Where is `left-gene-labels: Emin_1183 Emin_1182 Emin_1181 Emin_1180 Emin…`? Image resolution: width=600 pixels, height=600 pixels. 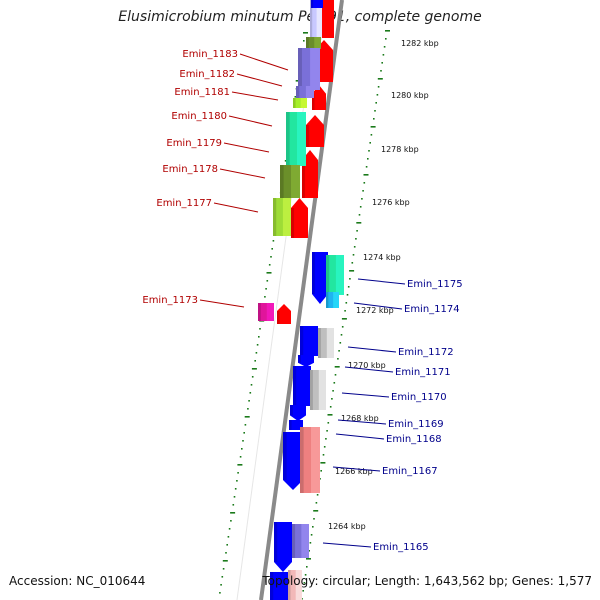 left-gene-labels: Emin_1183 Emin_1182 Emin_1181 Emin_1180 Emin… is located at coordinates (215, 178).